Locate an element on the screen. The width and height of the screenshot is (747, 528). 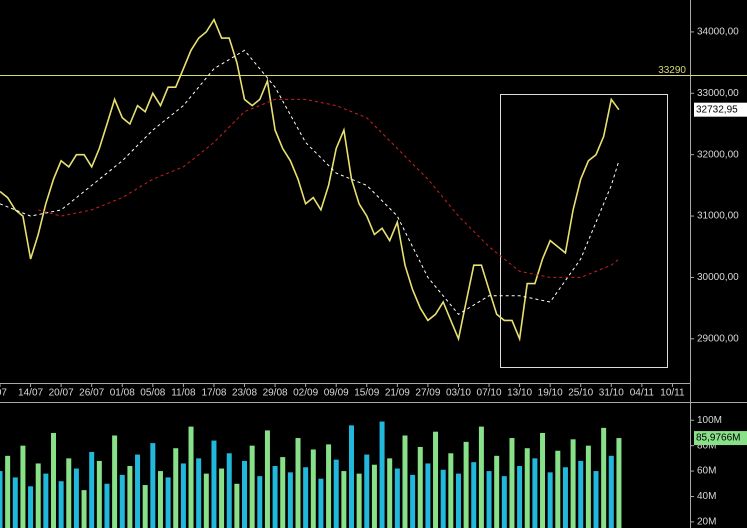
x-tick-label: /07 is located at coordinates (3, 393).